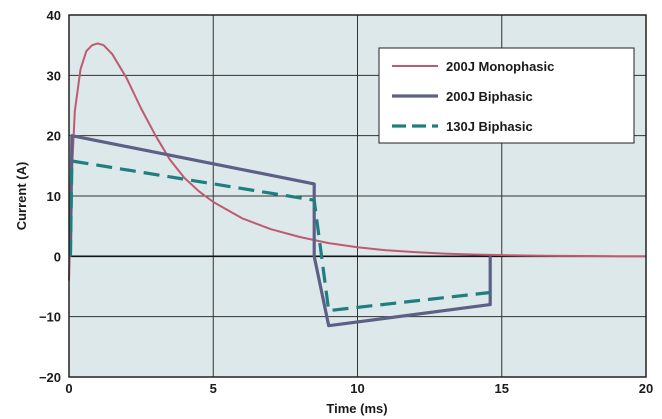 This screenshot has width=662, height=419. Describe the element at coordinates (489, 126) in the screenshot. I see `legend-label-biphasic-130: 130J Biphasic` at that location.